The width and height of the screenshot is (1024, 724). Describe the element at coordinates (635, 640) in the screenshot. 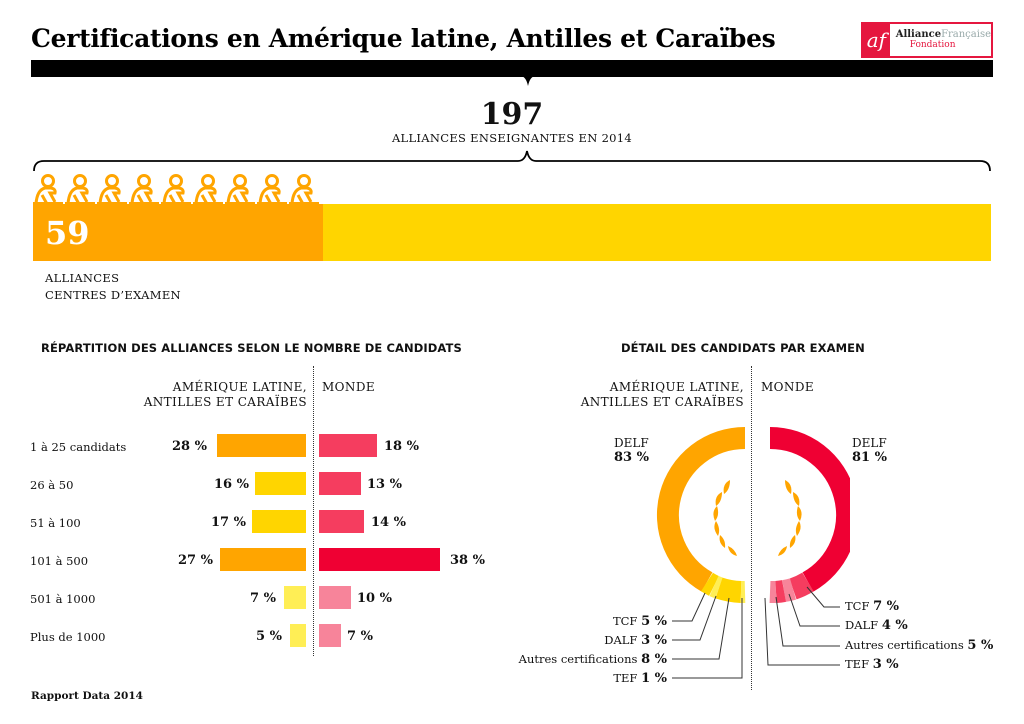

I see `region-dalf-legend: DALF 3 %` at that location.